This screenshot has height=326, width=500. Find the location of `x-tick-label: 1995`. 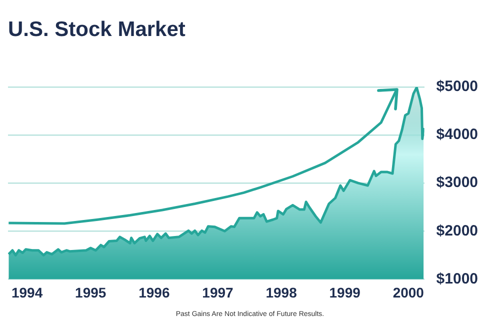

x-tick-label: 1995 is located at coordinates (90, 292).